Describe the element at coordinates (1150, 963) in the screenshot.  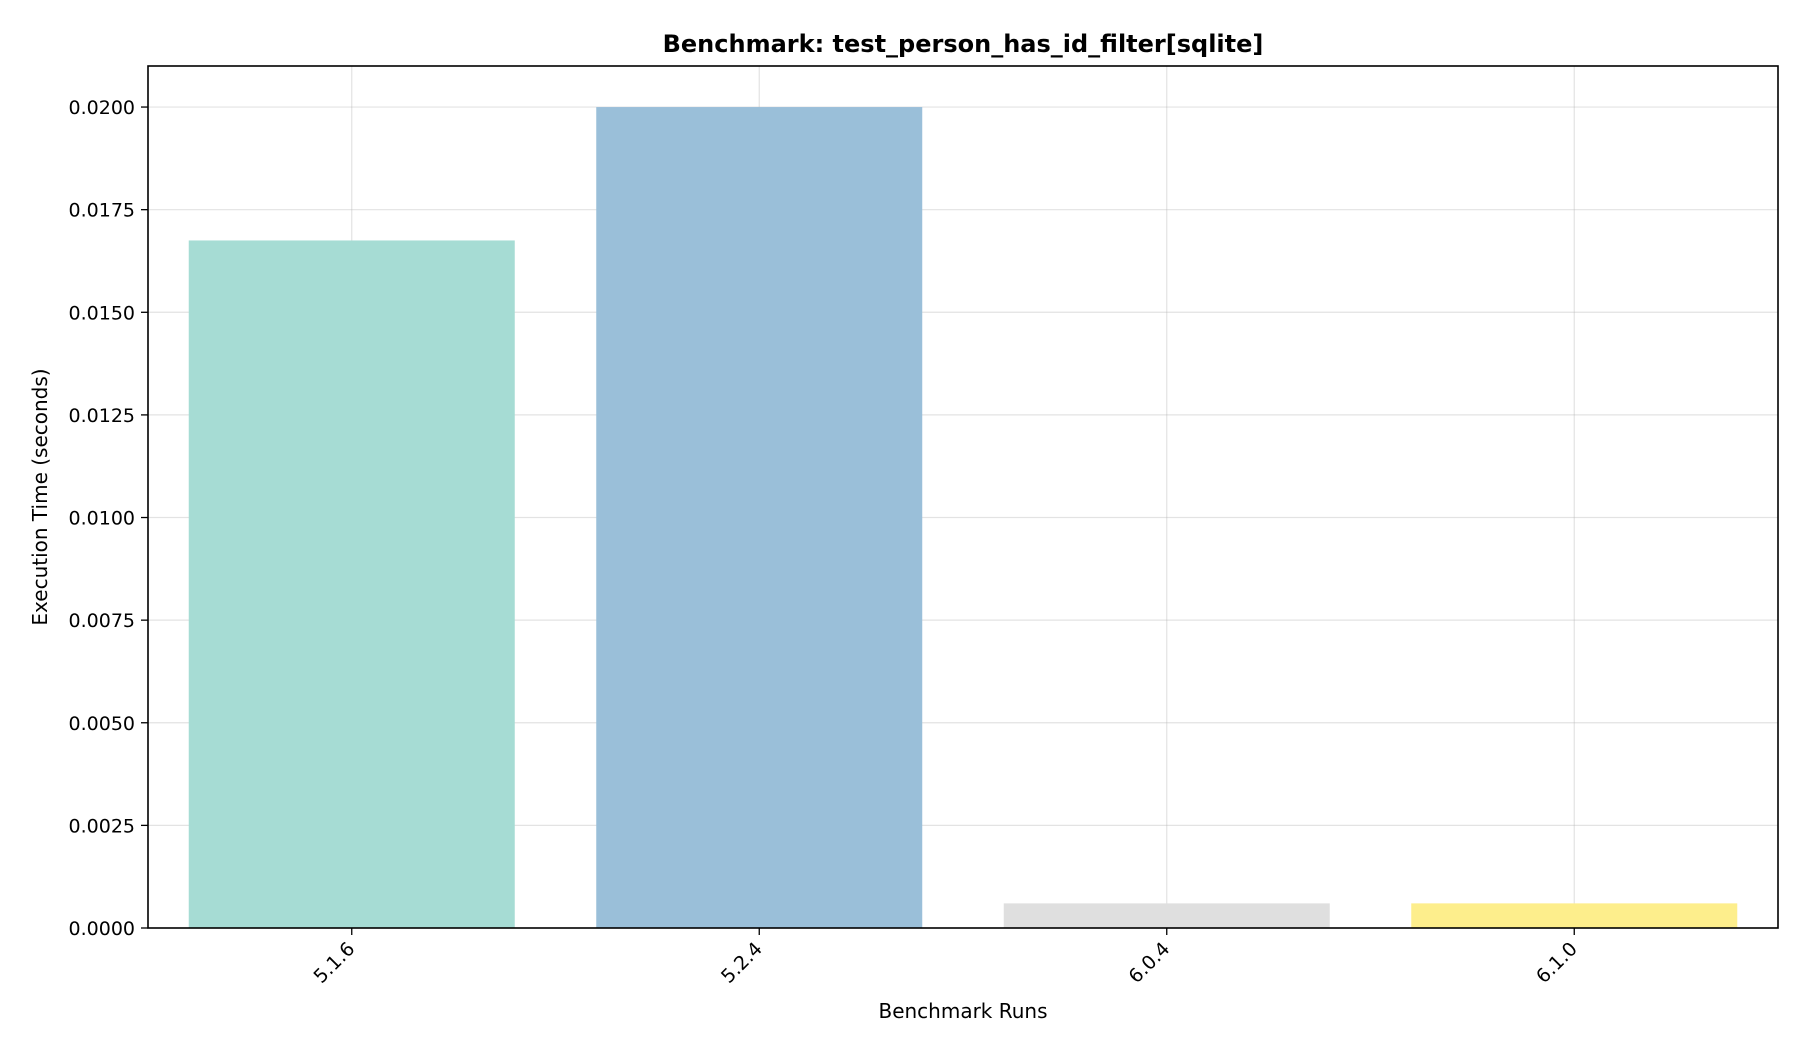
I see `x-tick-label: 6.0.4` at that location.